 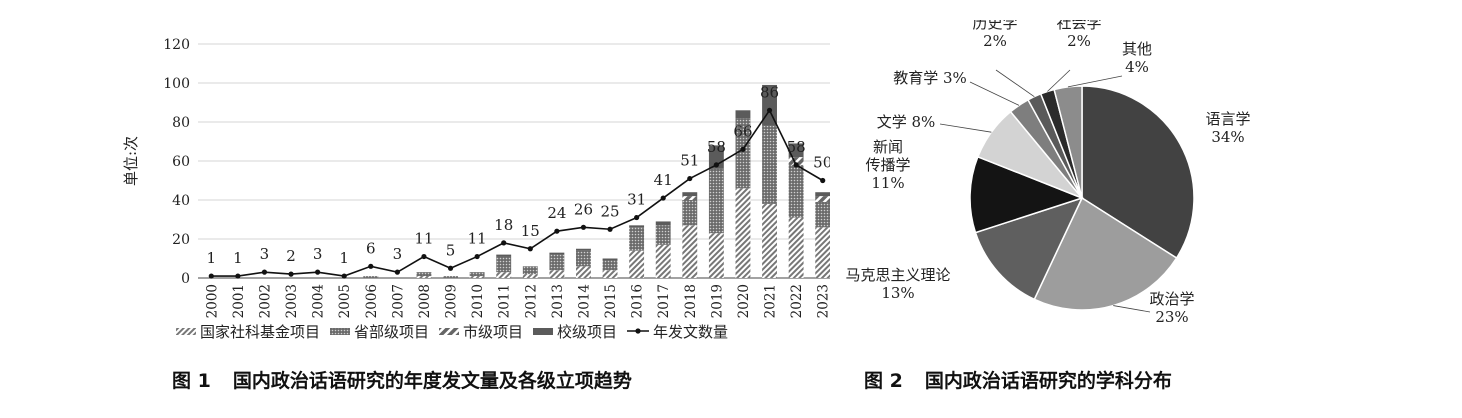 What do you see at coordinates (771, 301) in the screenshot?
I see `x-tick-label: 2021` at bounding box center [771, 301].